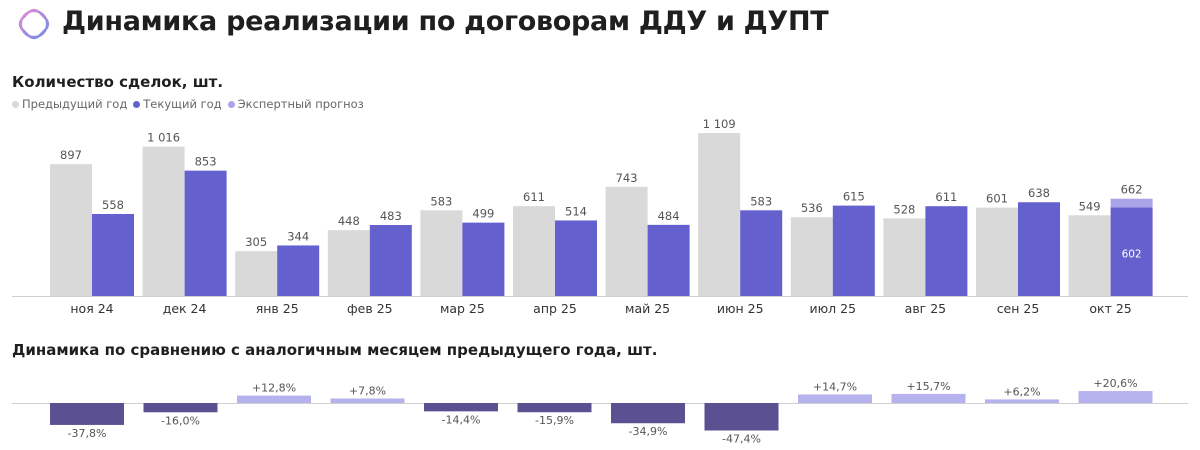 This screenshot has width=1200, height=450. What do you see at coordinates (812, 208) in the screenshot?
I see `label-previous-year: 536` at bounding box center [812, 208].